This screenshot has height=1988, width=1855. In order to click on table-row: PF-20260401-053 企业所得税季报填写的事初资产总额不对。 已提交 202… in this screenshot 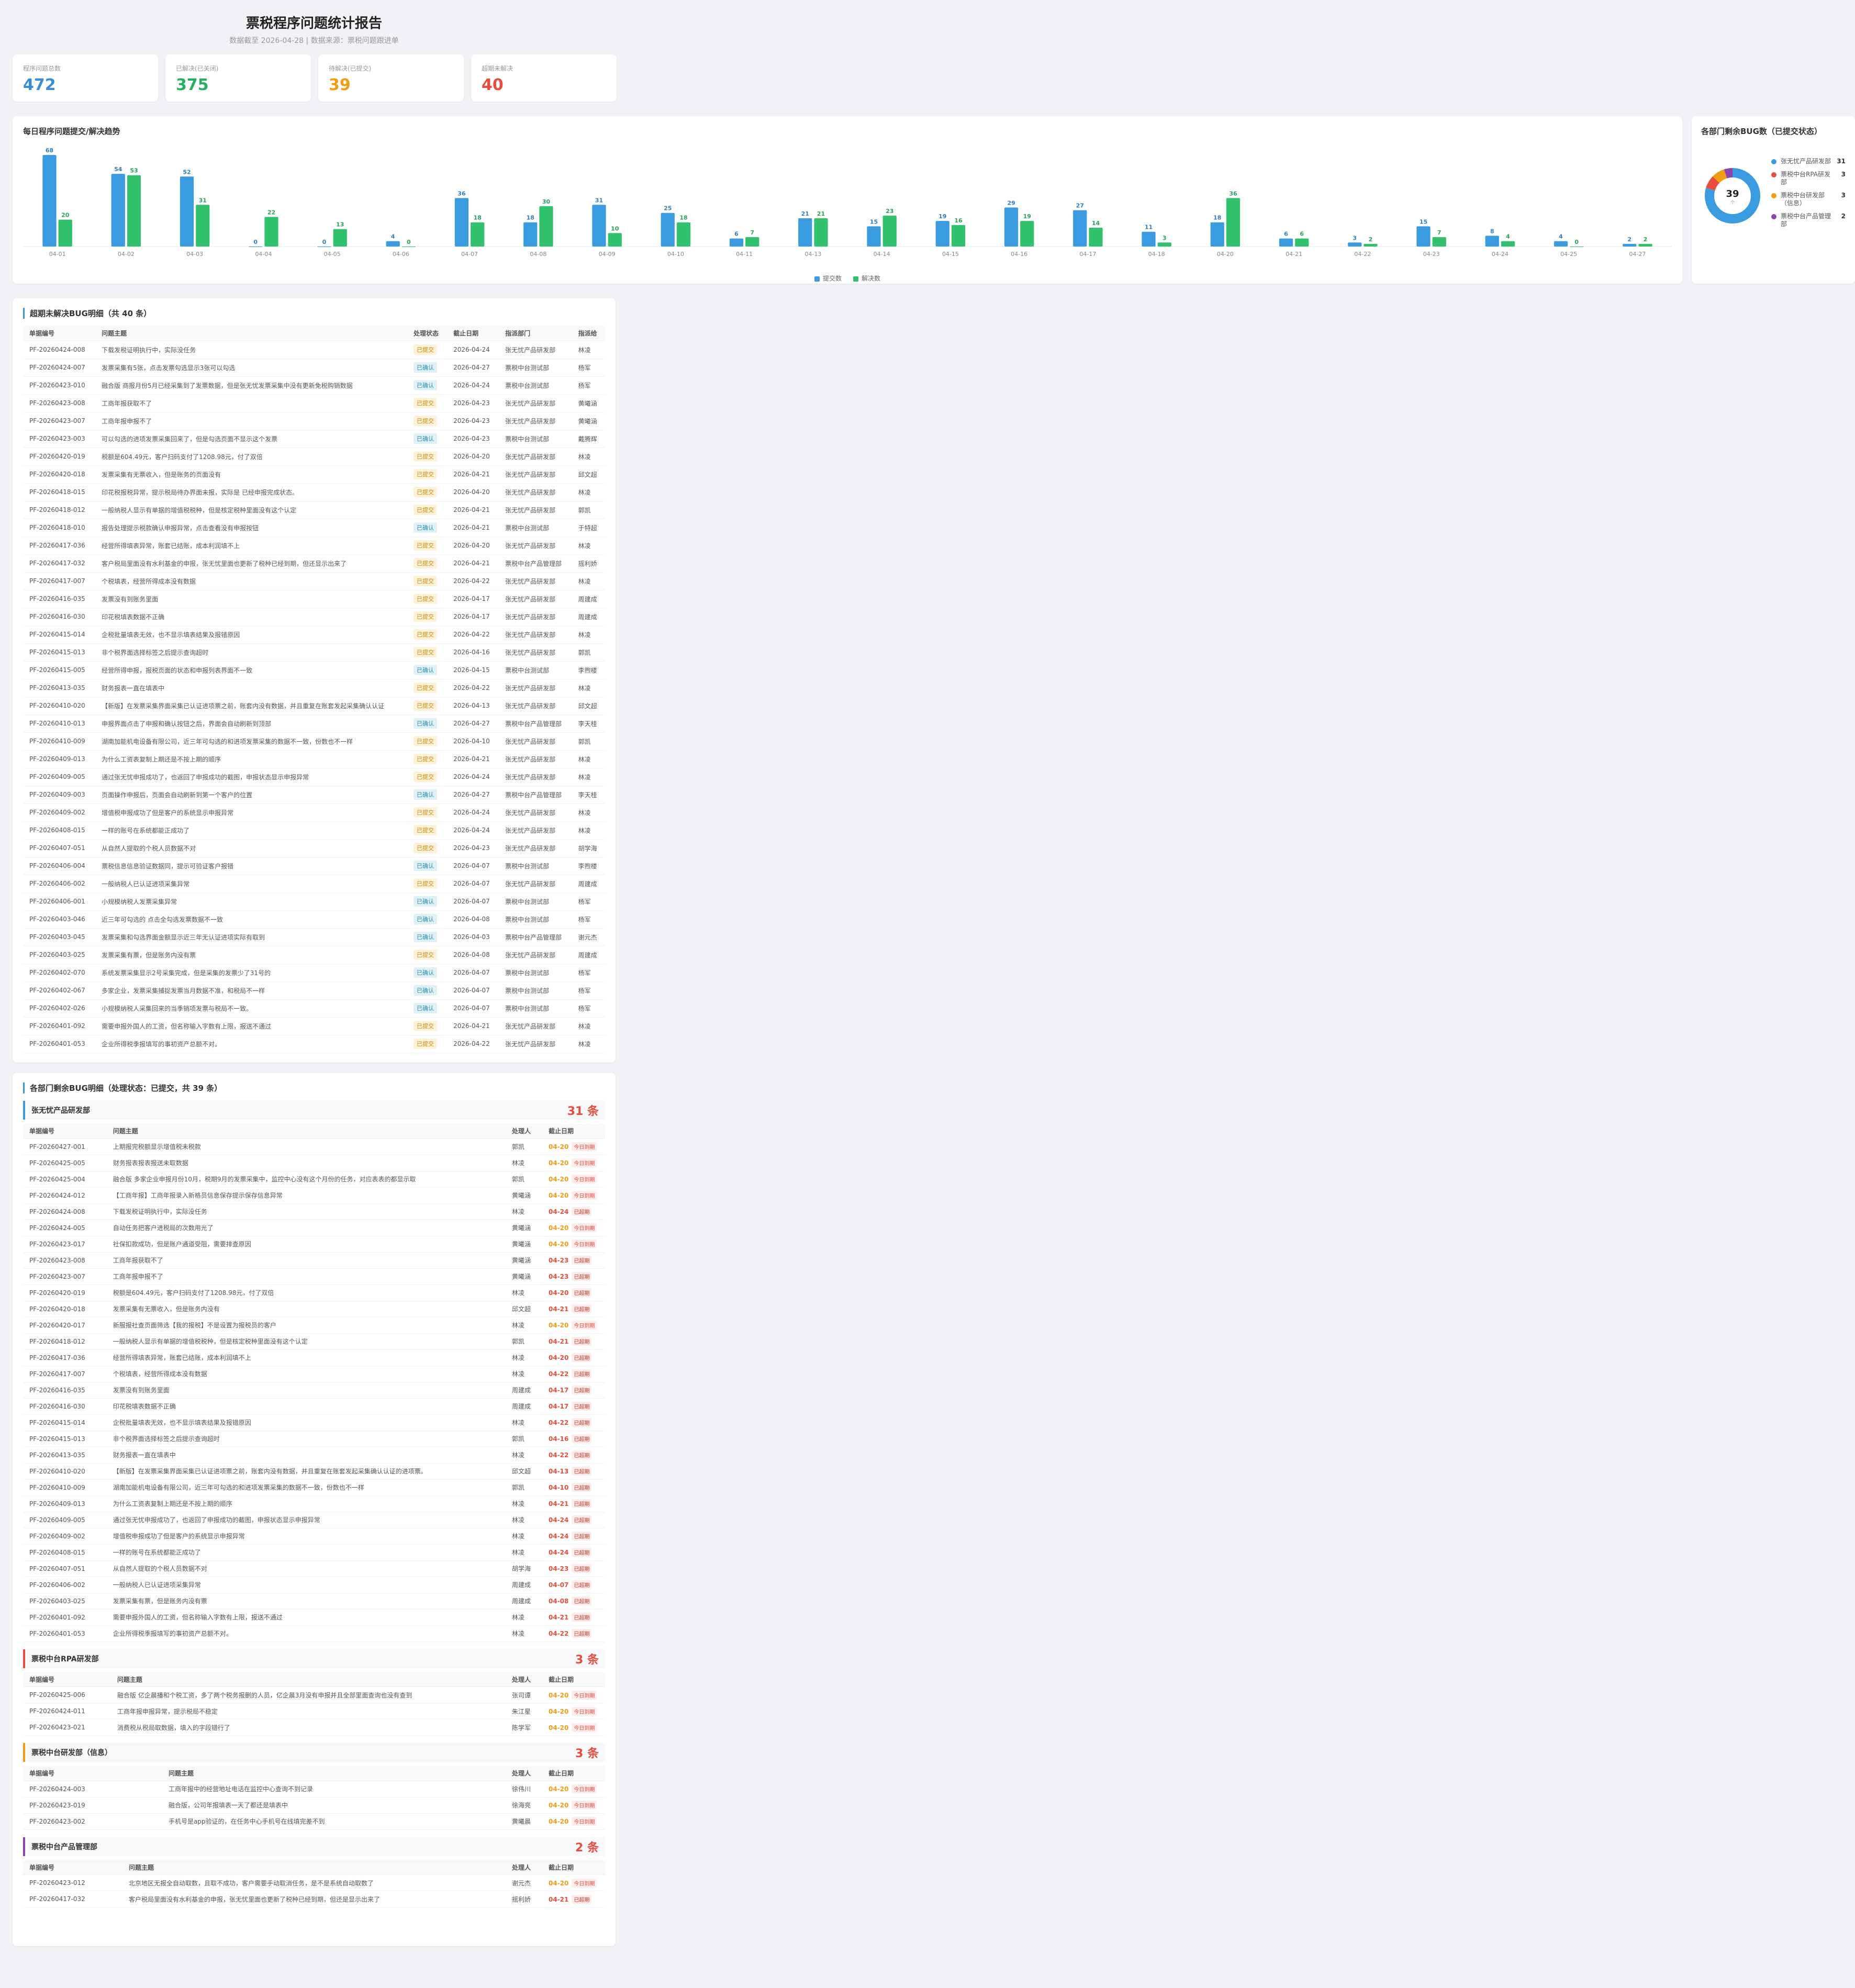, I will do `click(314, 1044)`.